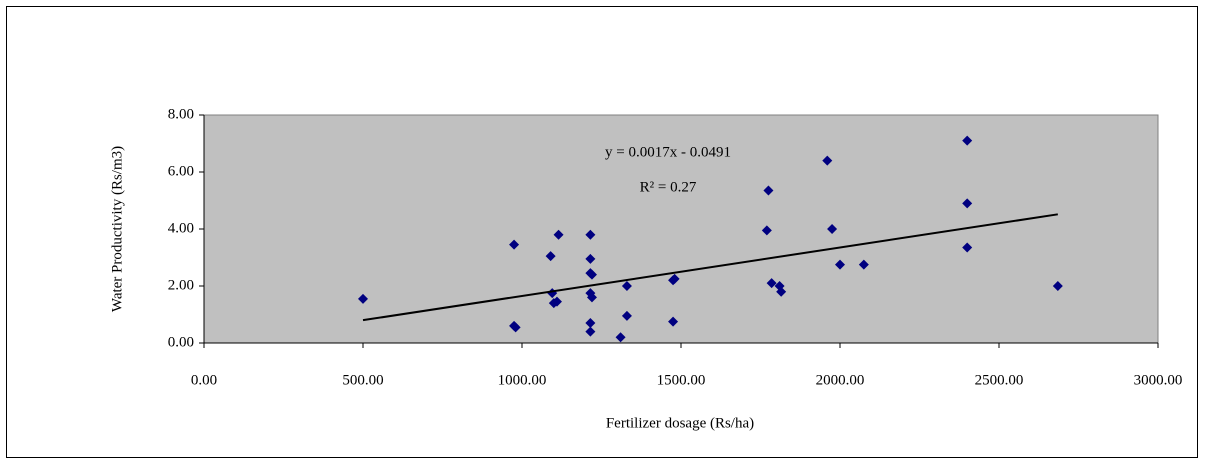 The height and width of the screenshot is (464, 1205). I want to click on x-tick-label: 1000.00, so click(522, 380).